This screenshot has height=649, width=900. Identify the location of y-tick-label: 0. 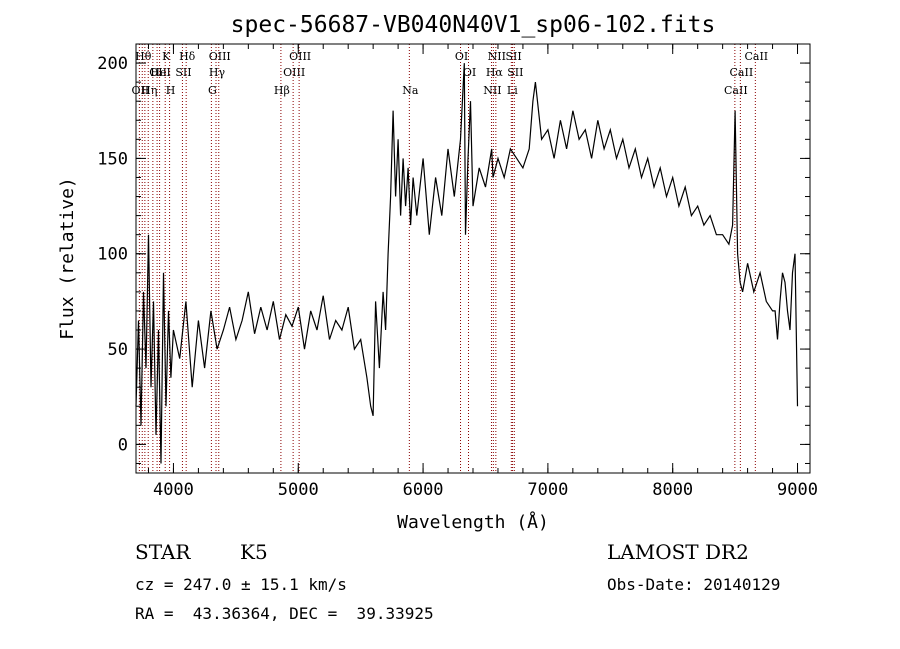
(123, 445).